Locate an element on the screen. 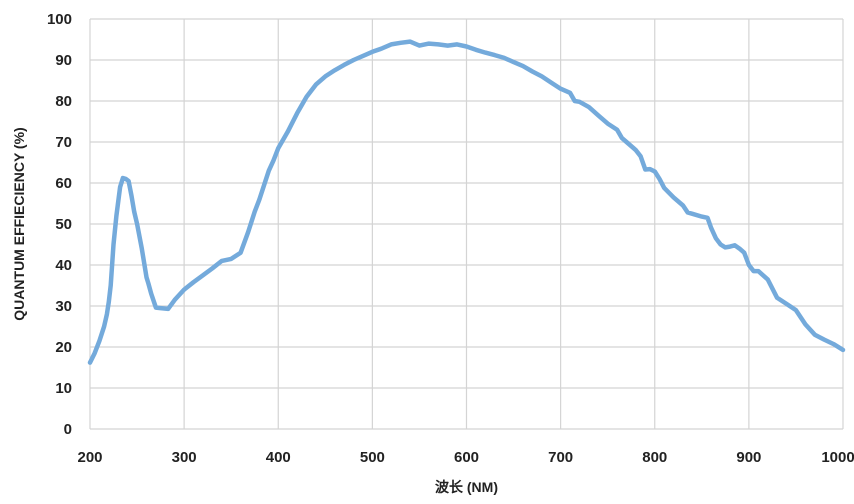 This screenshot has width=854, height=504. x-tick-label: 300 is located at coordinates (184, 457).